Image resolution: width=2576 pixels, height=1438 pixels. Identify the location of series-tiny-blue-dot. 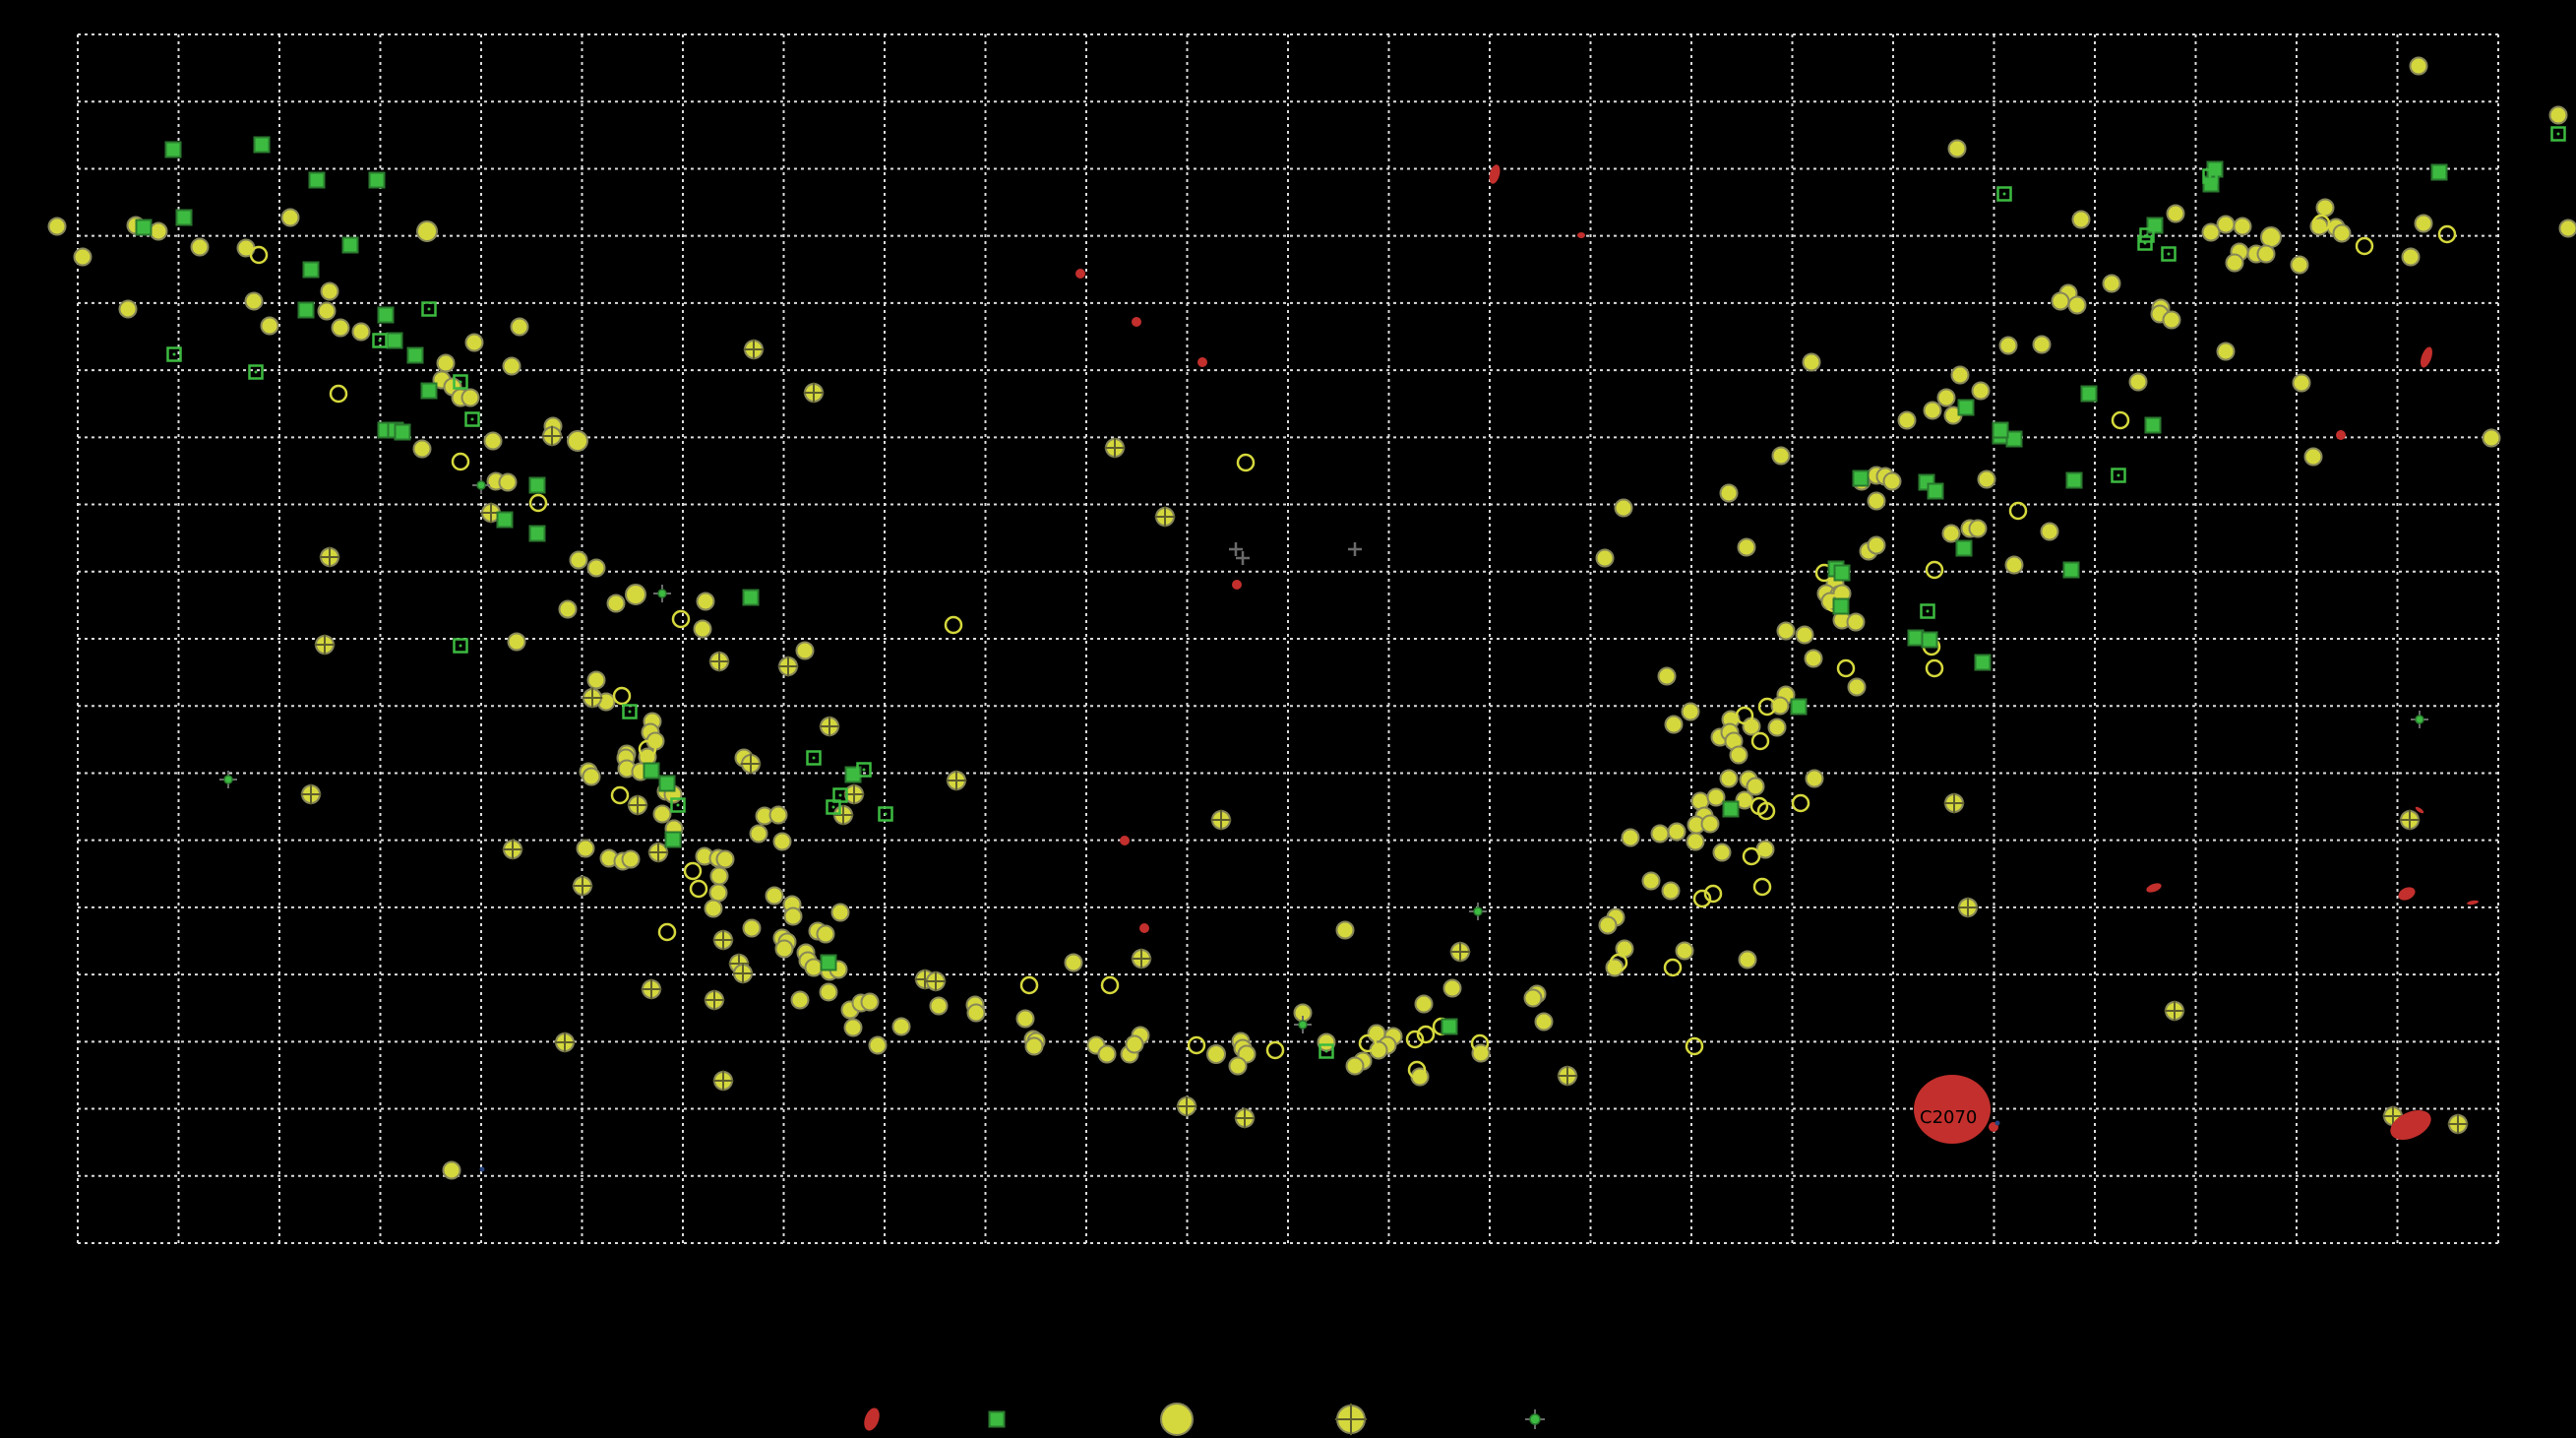
(1239, 1146).